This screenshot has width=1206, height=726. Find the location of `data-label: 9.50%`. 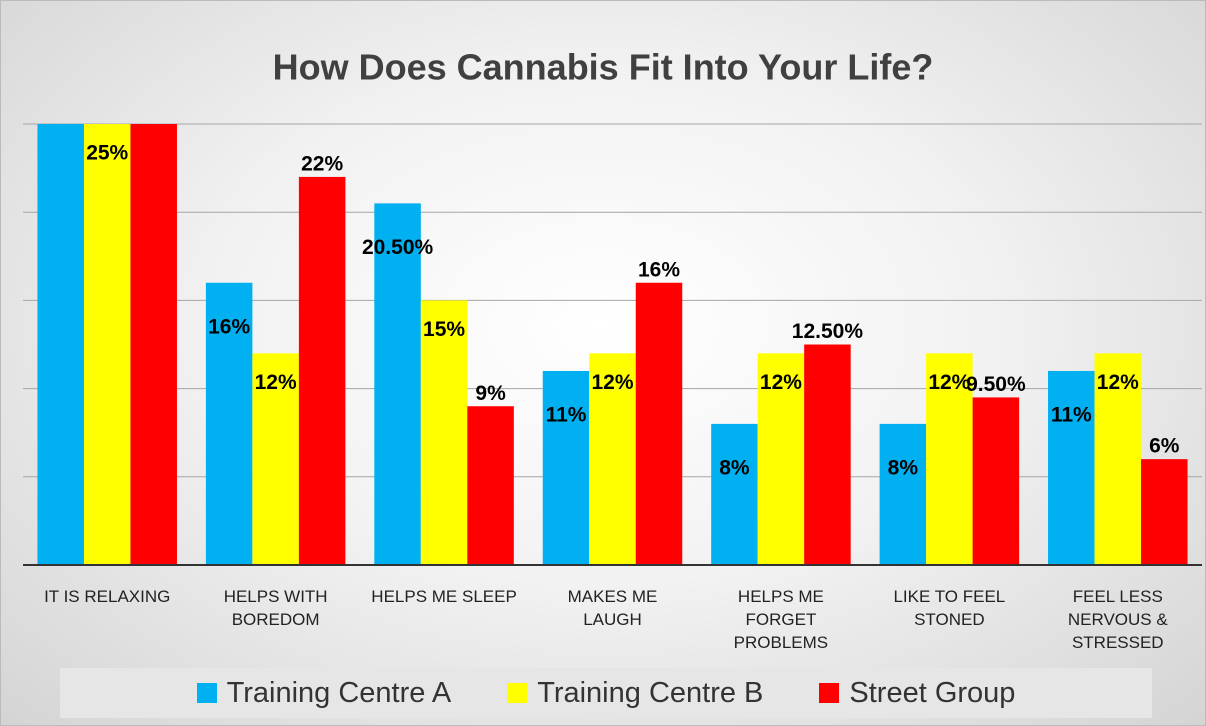

data-label: 9.50% is located at coordinates (996, 384).